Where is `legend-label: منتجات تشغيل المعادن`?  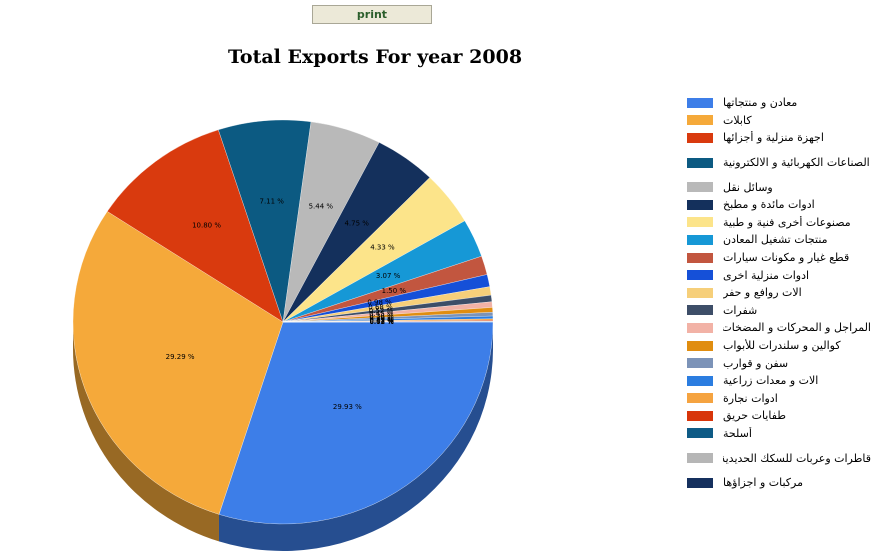 legend-label: منتجات تشغيل المعادن is located at coordinates (775, 240).